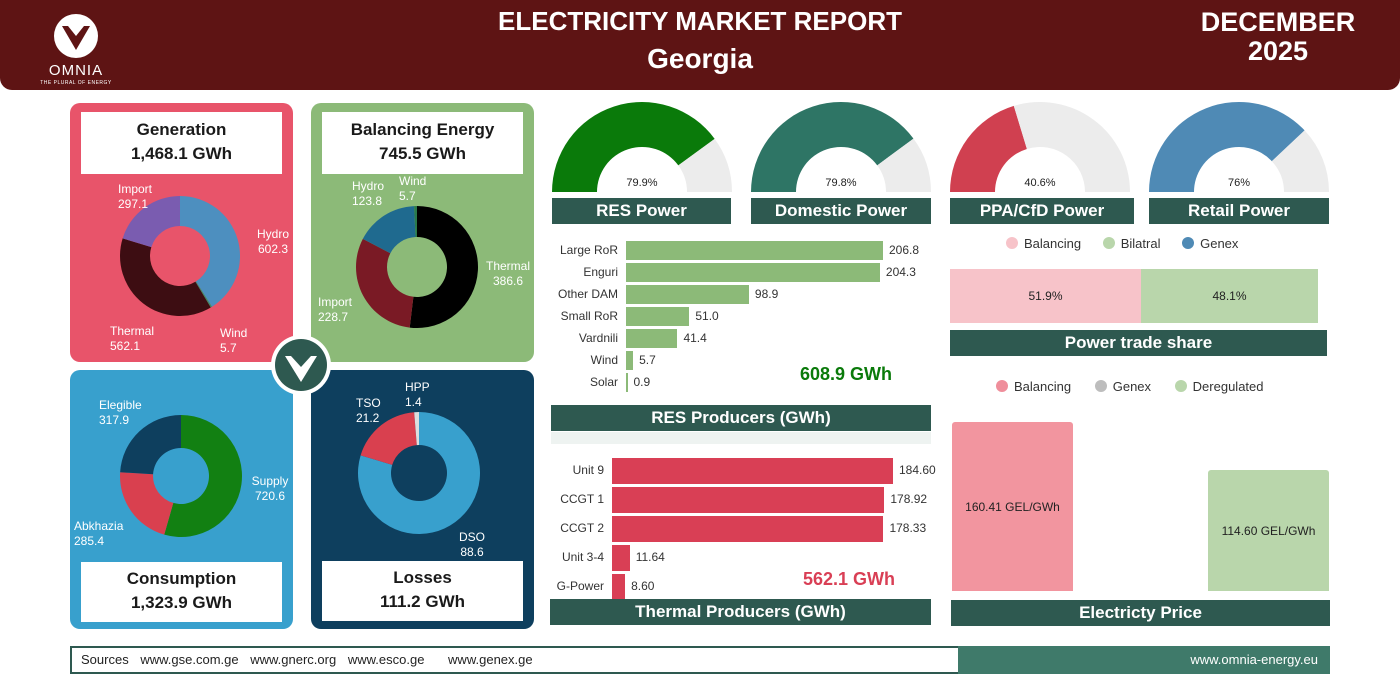 The width and height of the screenshot is (1400, 700). I want to click on generation-label-import: Import 297.1, so click(135, 196).